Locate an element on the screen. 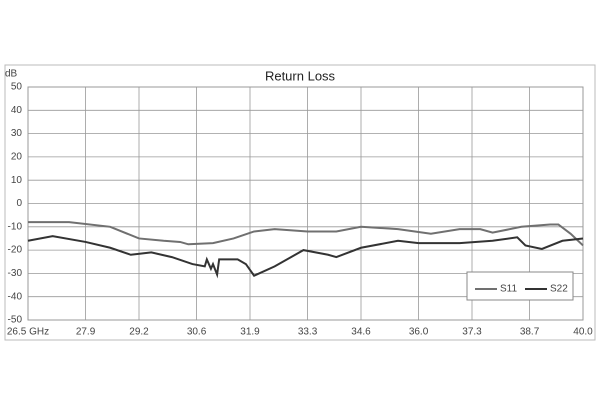 This screenshot has height=400, width=600. x-tick-label: 34.6 is located at coordinates (361, 332).